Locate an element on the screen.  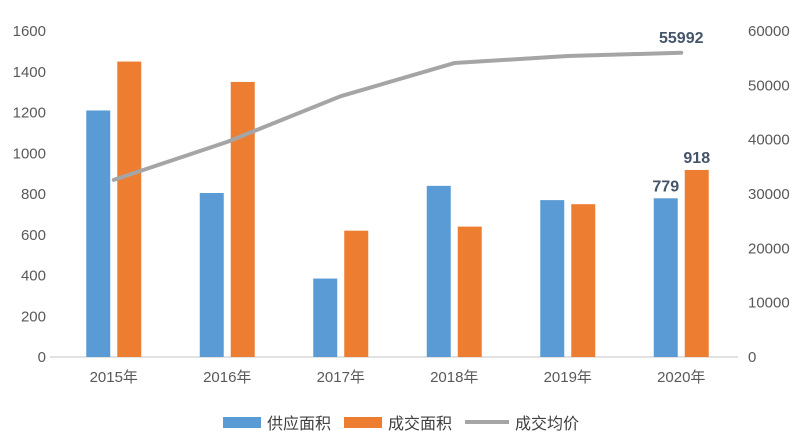
left-axis-tick-label: 1600 is located at coordinates (29, 31).